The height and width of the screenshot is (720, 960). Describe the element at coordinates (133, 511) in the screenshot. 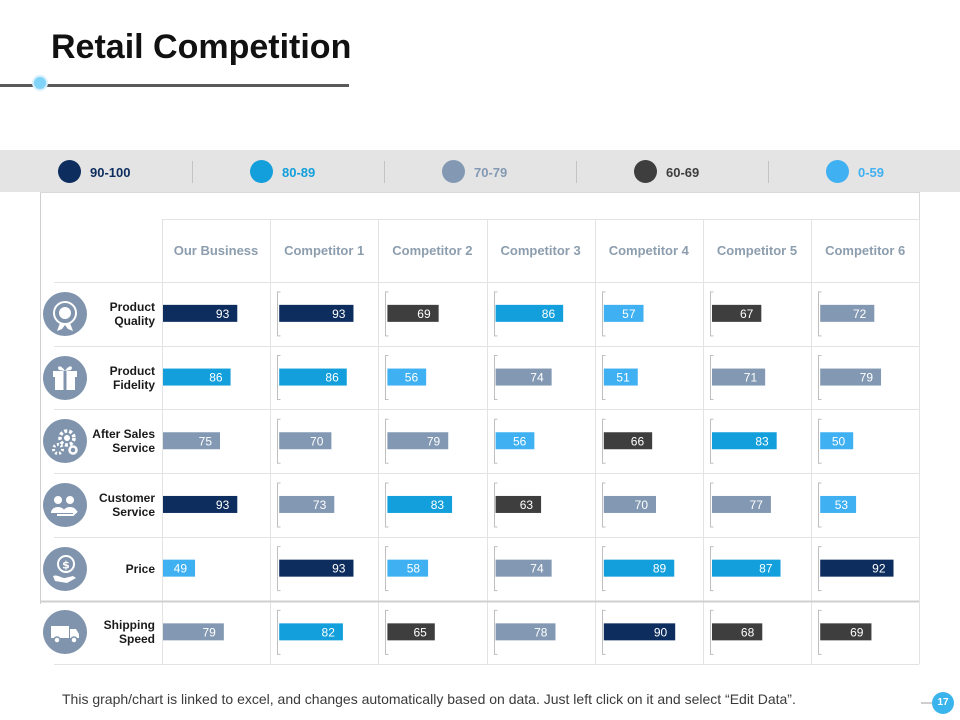

I see `row-label-line: Service` at that location.